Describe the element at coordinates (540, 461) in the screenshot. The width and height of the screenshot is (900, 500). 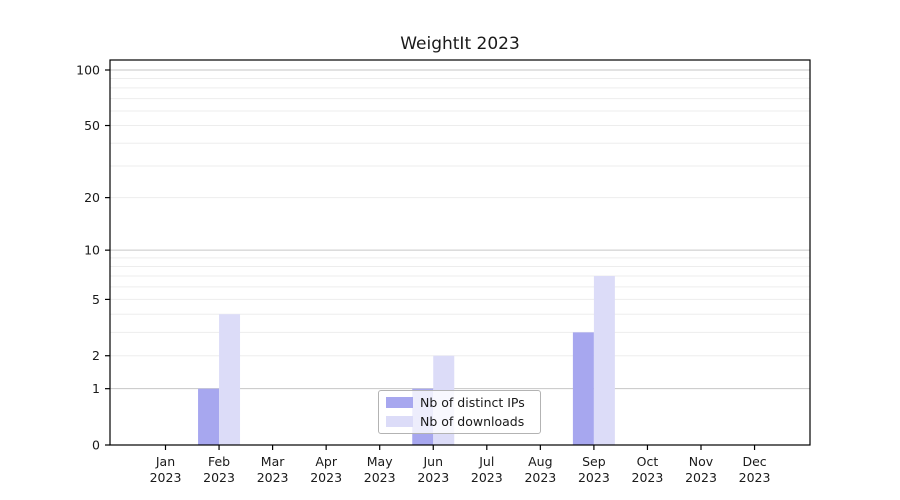
I see `x-tick-label-aug: Aug` at that location.